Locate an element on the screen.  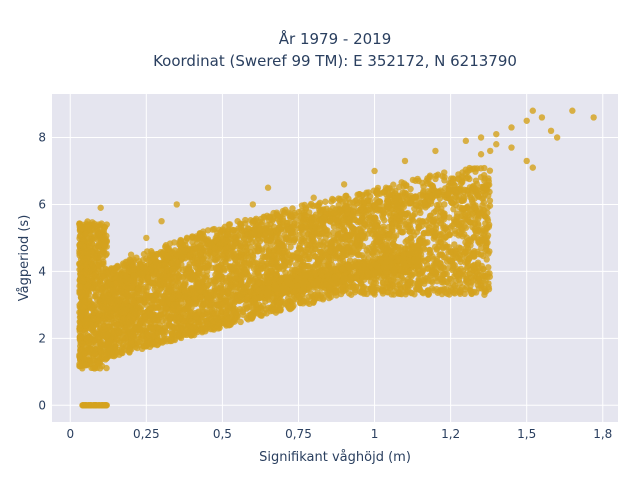
chart-title-line1: År 1979 - 2019 is located at coordinates (335, 38).